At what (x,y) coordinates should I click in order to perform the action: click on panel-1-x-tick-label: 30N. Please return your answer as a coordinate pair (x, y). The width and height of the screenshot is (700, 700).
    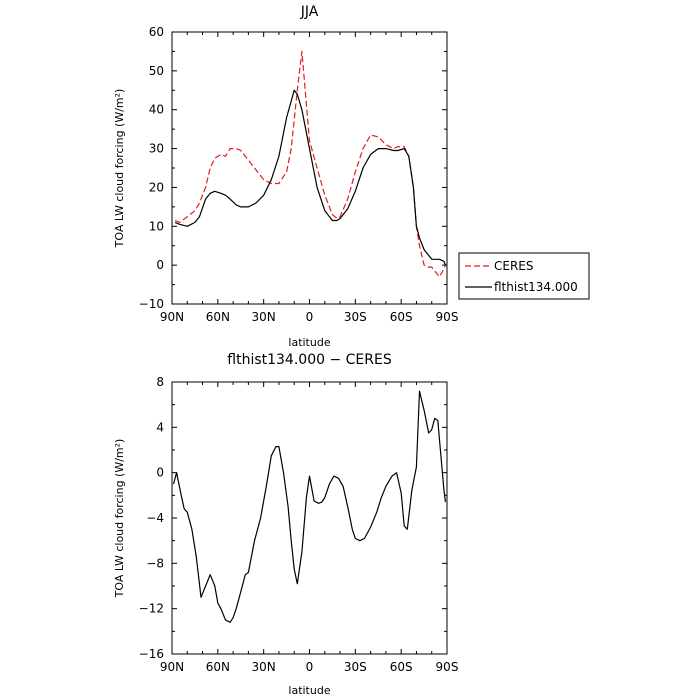
    Looking at the image, I should click on (264, 317).